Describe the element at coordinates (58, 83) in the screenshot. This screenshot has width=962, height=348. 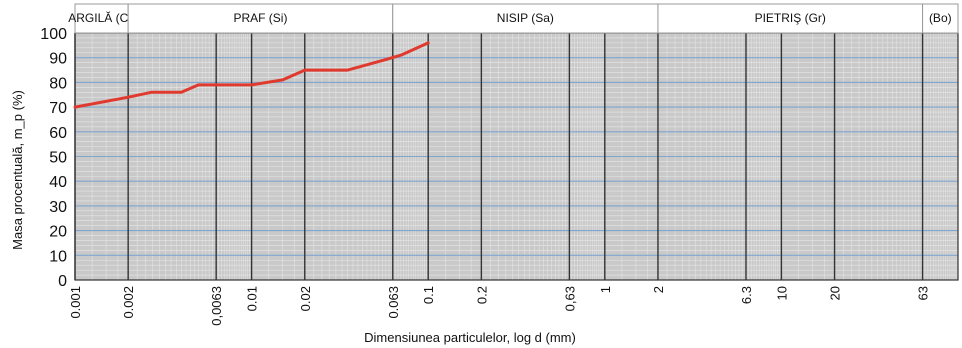
I see `y-tick-label: 80` at that location.